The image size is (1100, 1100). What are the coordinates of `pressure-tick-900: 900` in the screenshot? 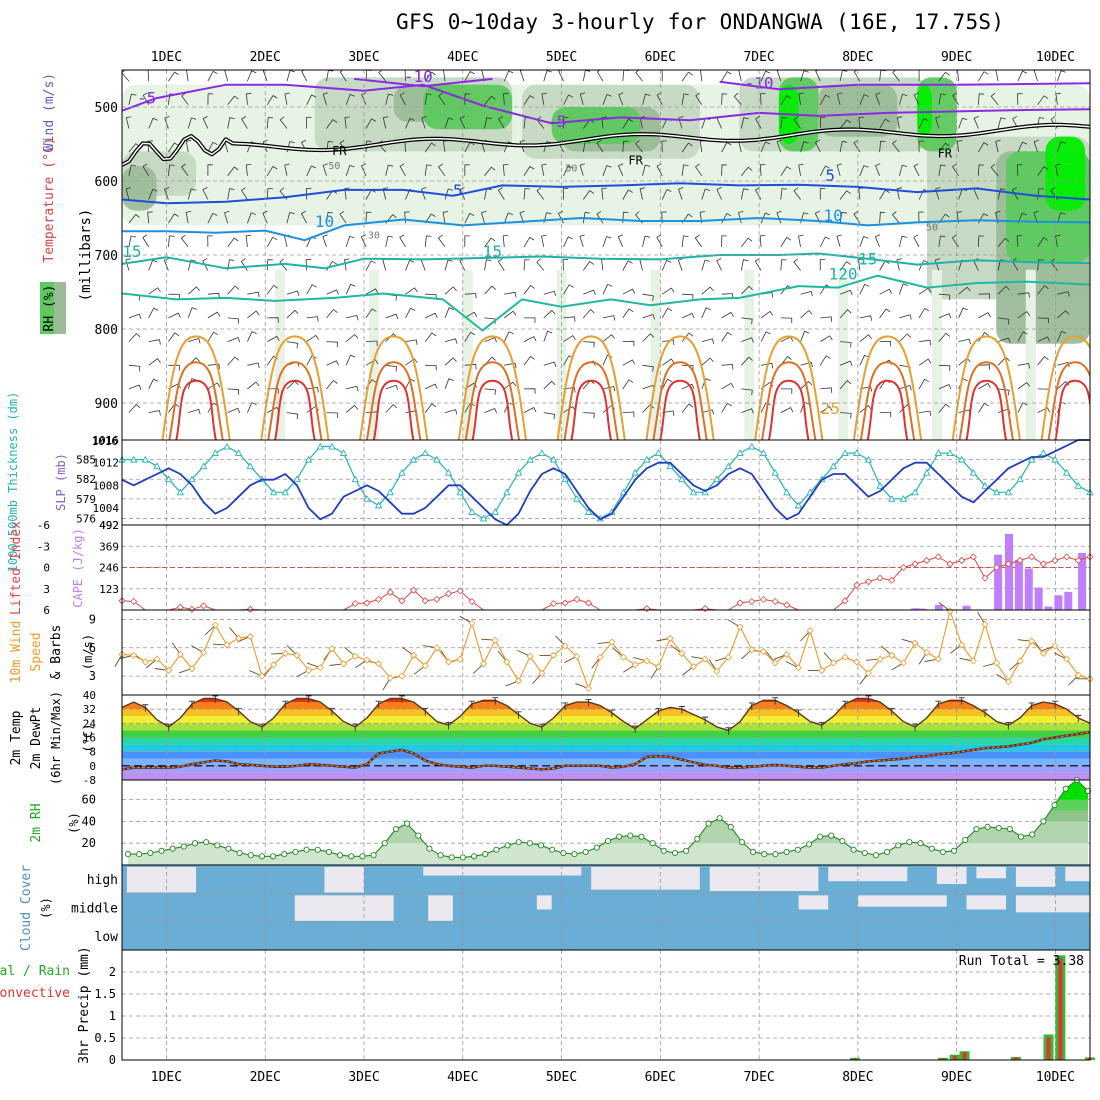 It's located at (106, 404).